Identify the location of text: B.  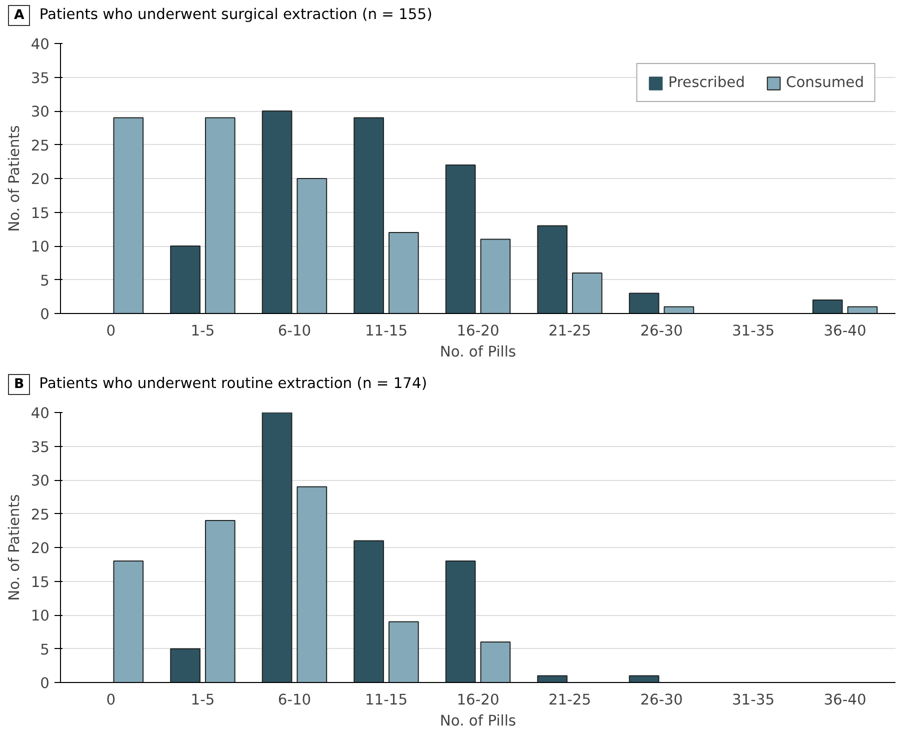
(19, 385).